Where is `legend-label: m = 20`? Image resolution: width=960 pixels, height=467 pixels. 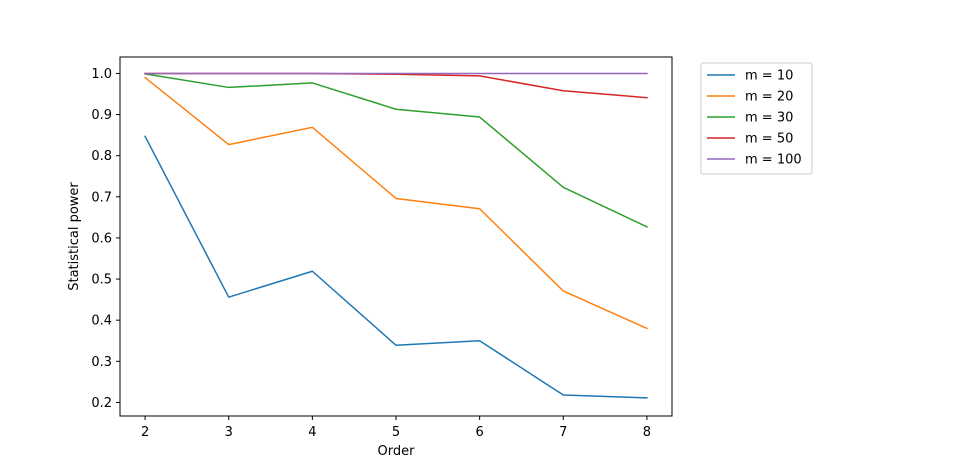 legend-label: m = 20 is located at coordinates (769, 97).